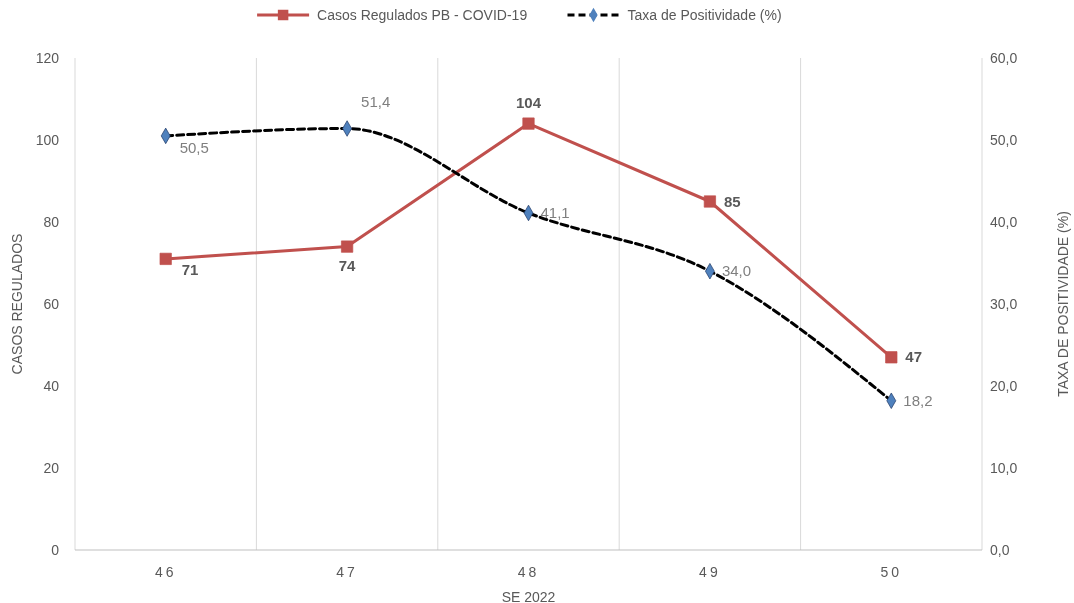  Describe the element at coordinates (190, 269) in the screenshot. I see `data-label: 71` at that location.